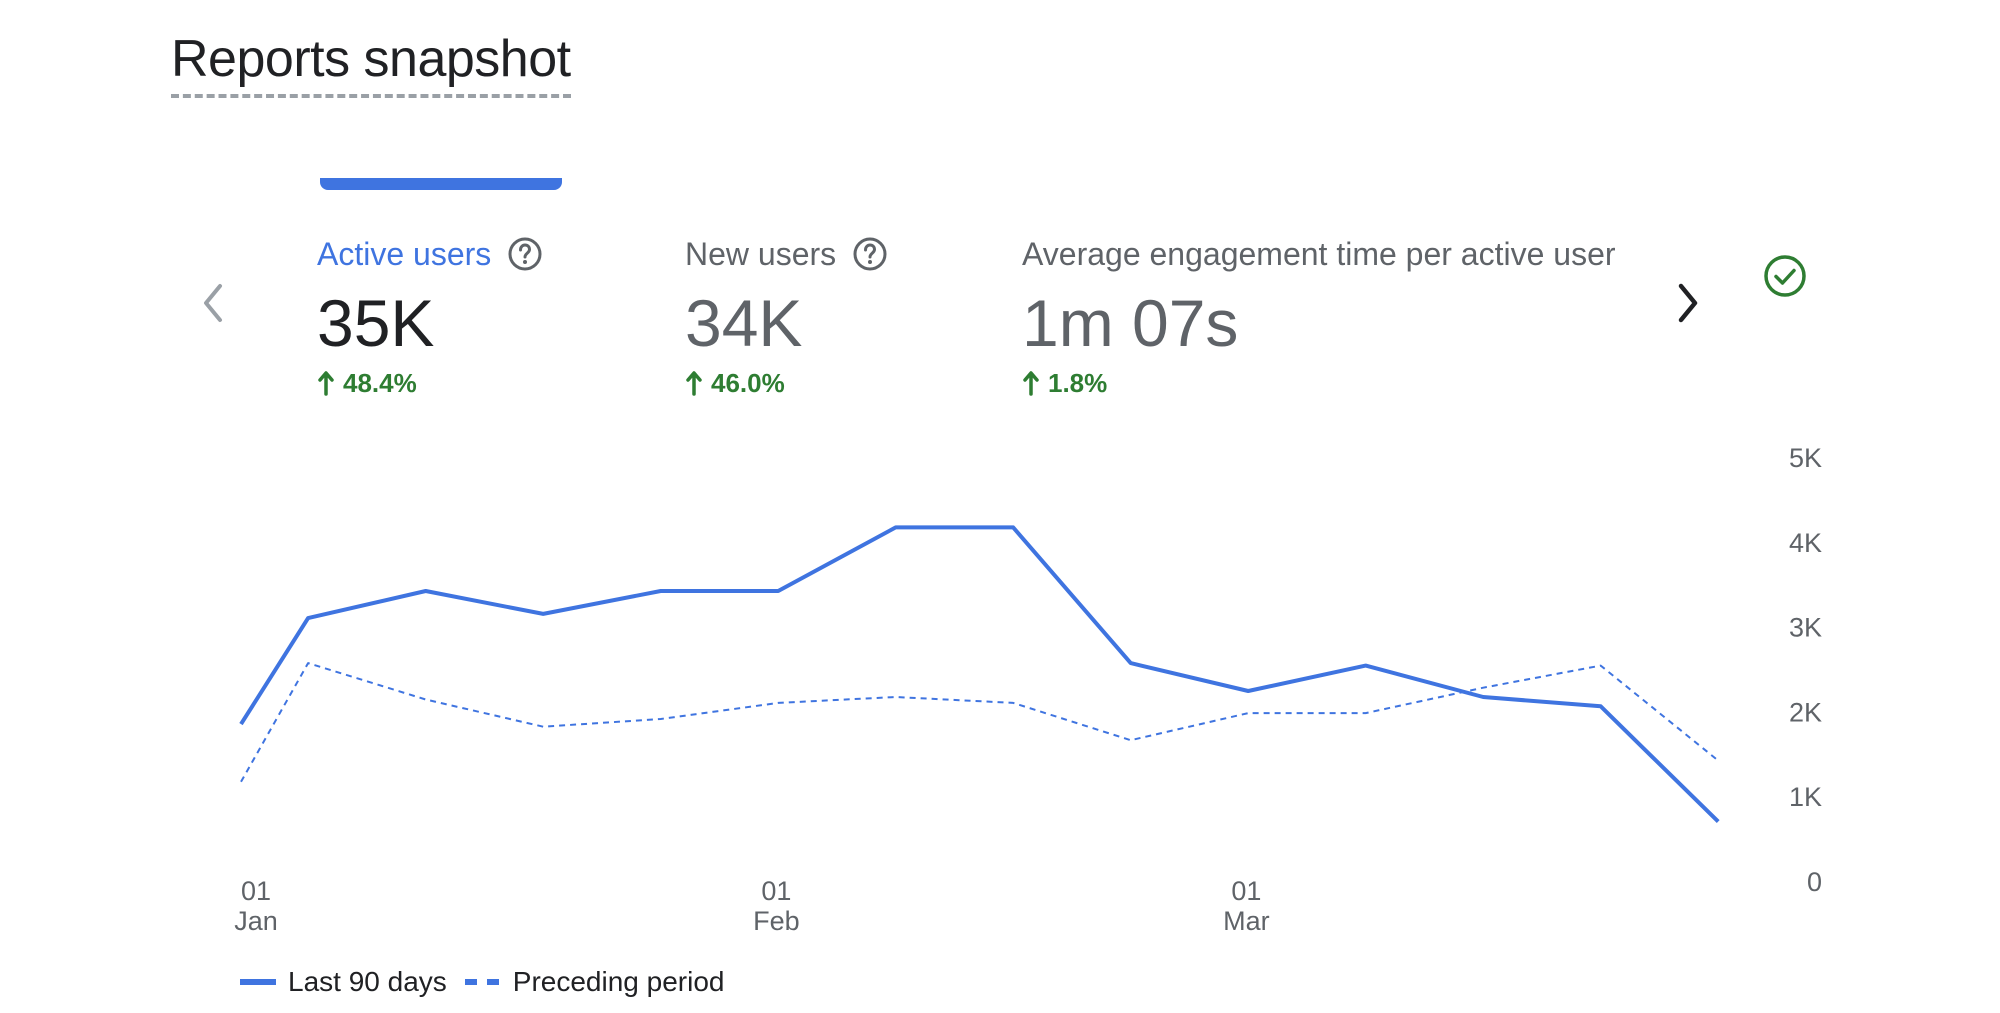 The height and width of the screenshot is (1013, 2000). Describe the element at coordinates (1319, 383) in the screenshot. I see `metric-delta: 1.8%` at that location.